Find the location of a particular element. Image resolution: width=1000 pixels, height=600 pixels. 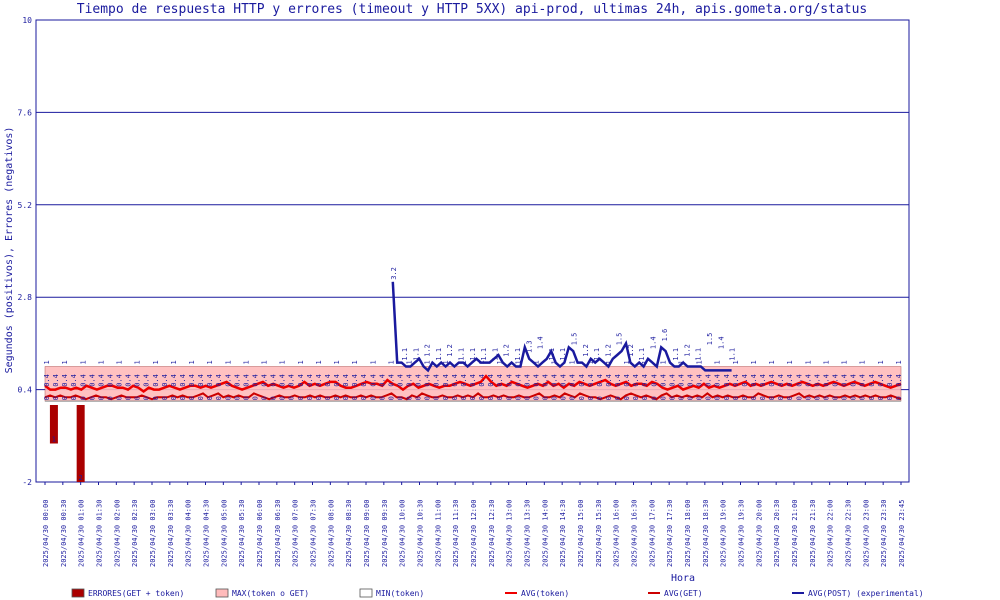

x-tick-label: 2025/04/30 22:30 is located at coordinates (849, 533).